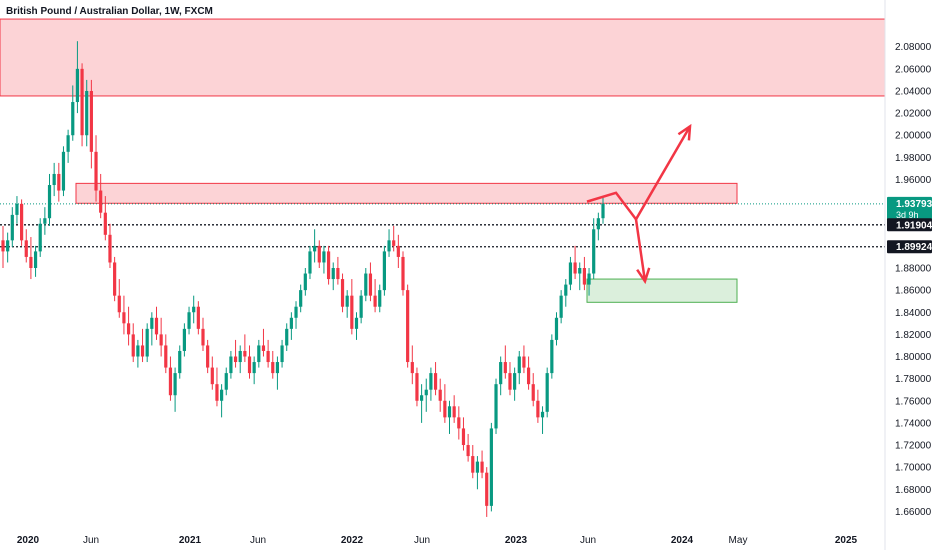 The height and width of the screenshot is (550, 932). What do you see at coordinates (914, 225) in the screenshot?
I see `price-tag-value: 1.91904` at bounding box center [914, 225].